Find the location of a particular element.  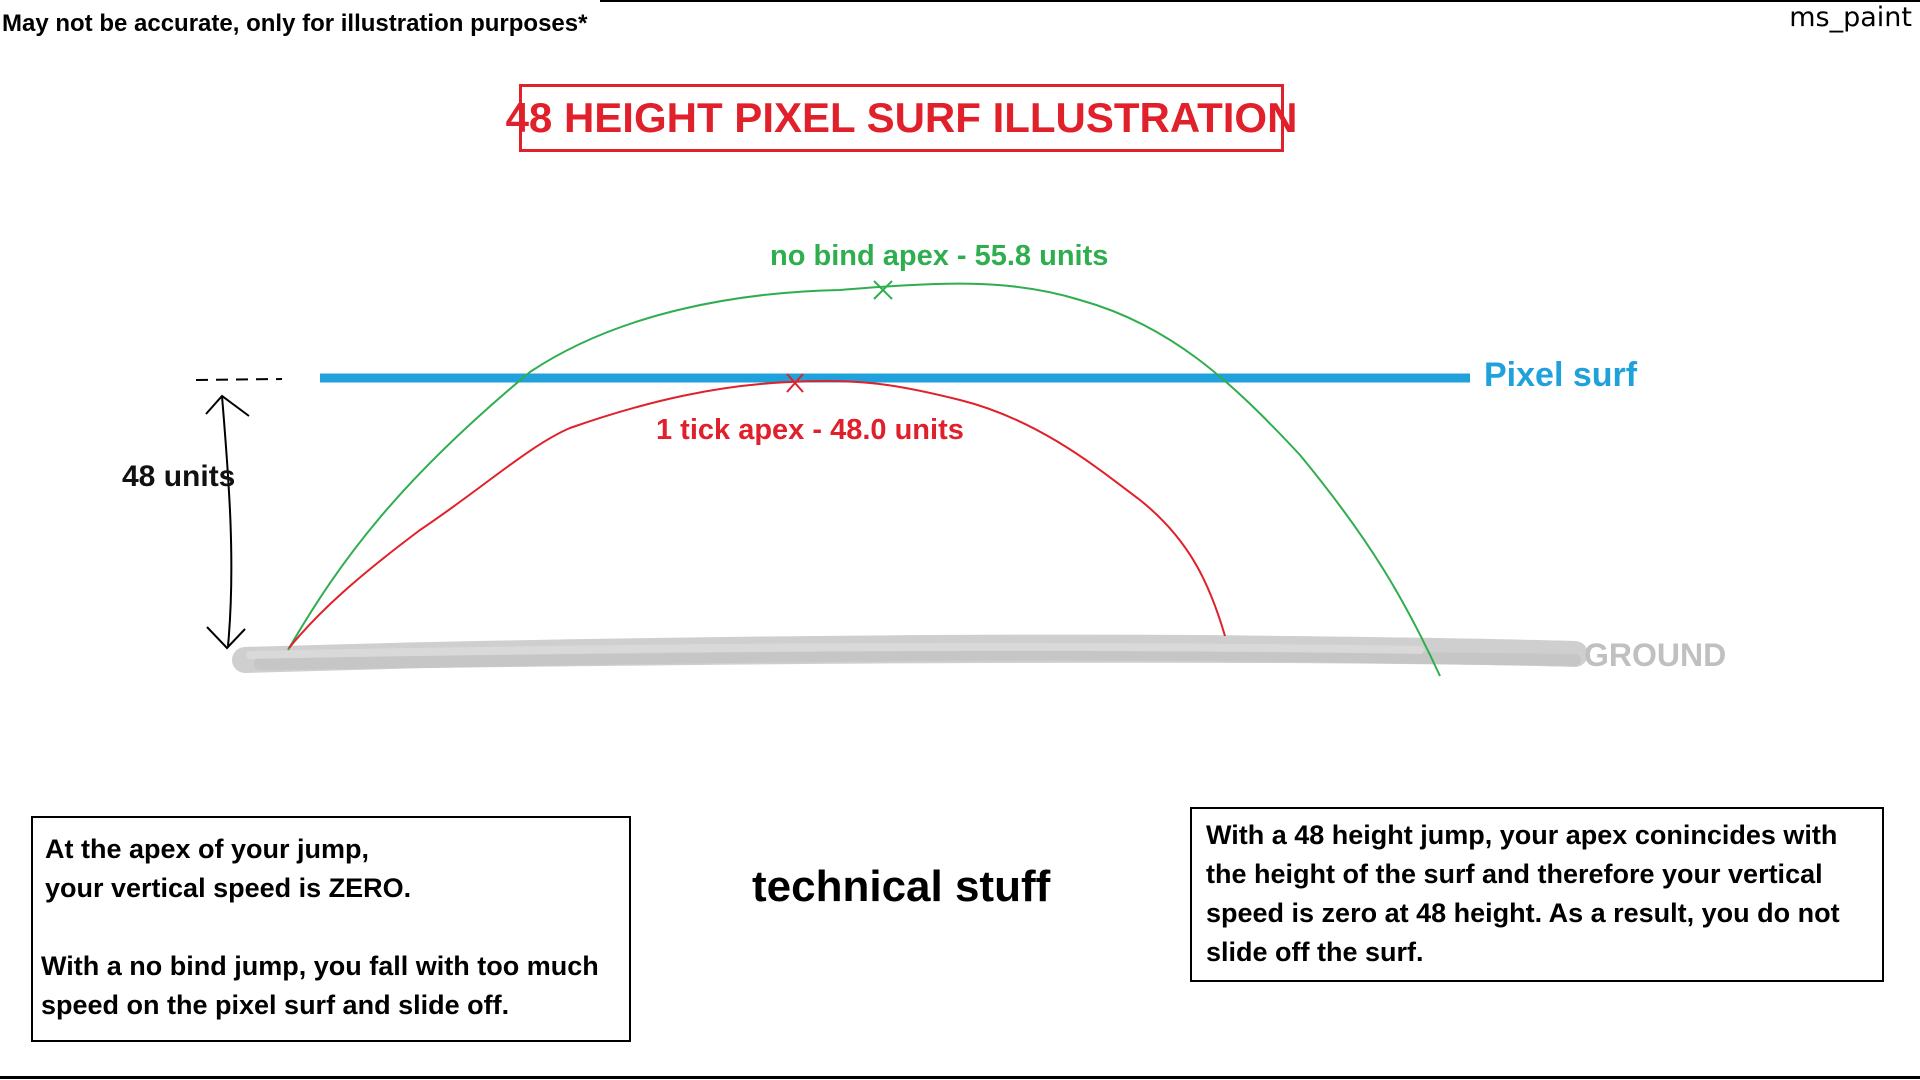

ground-smudge is located at coordinates (910, 653).